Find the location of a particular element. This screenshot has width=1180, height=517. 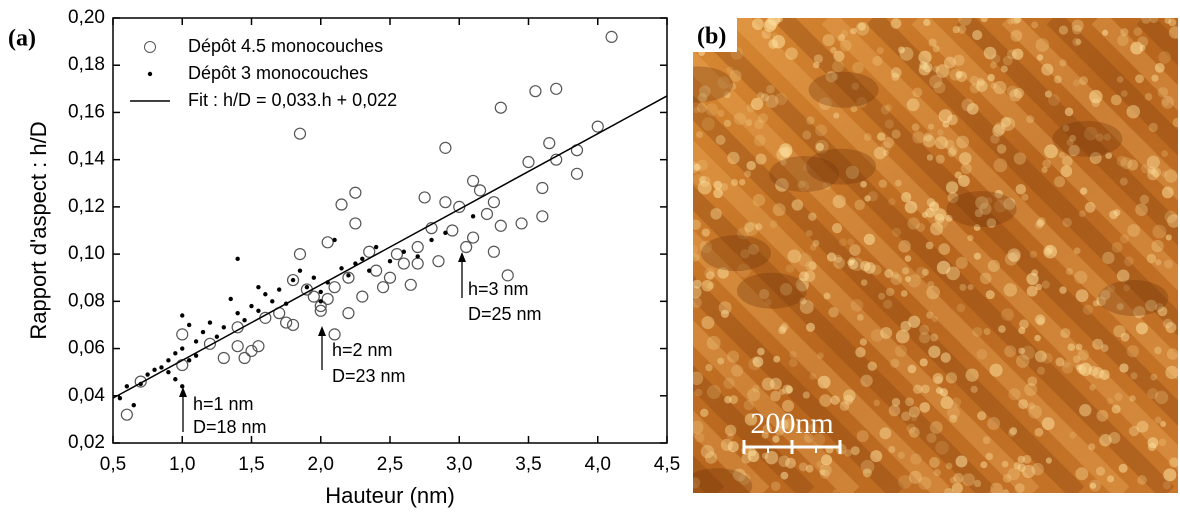

x-tick-label: 2,5 is located at coordinates (390, 464).